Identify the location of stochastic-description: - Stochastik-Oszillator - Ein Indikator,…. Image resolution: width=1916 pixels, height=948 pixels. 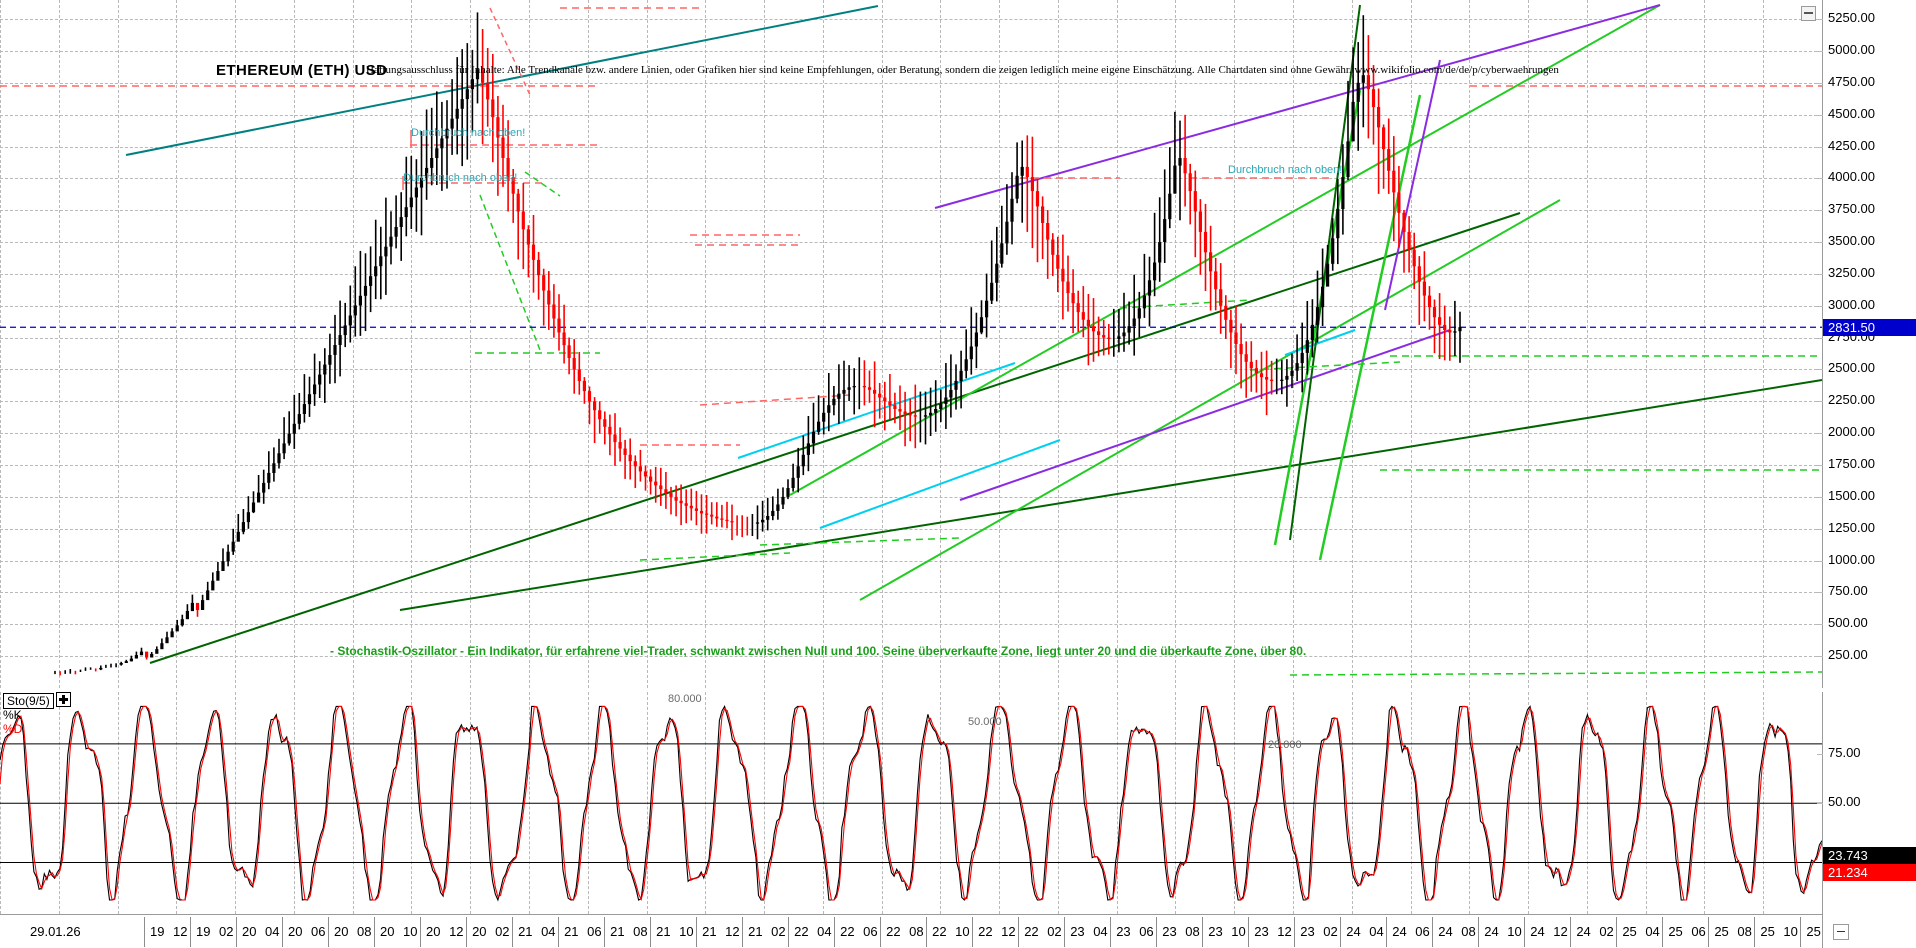
(818, 651).